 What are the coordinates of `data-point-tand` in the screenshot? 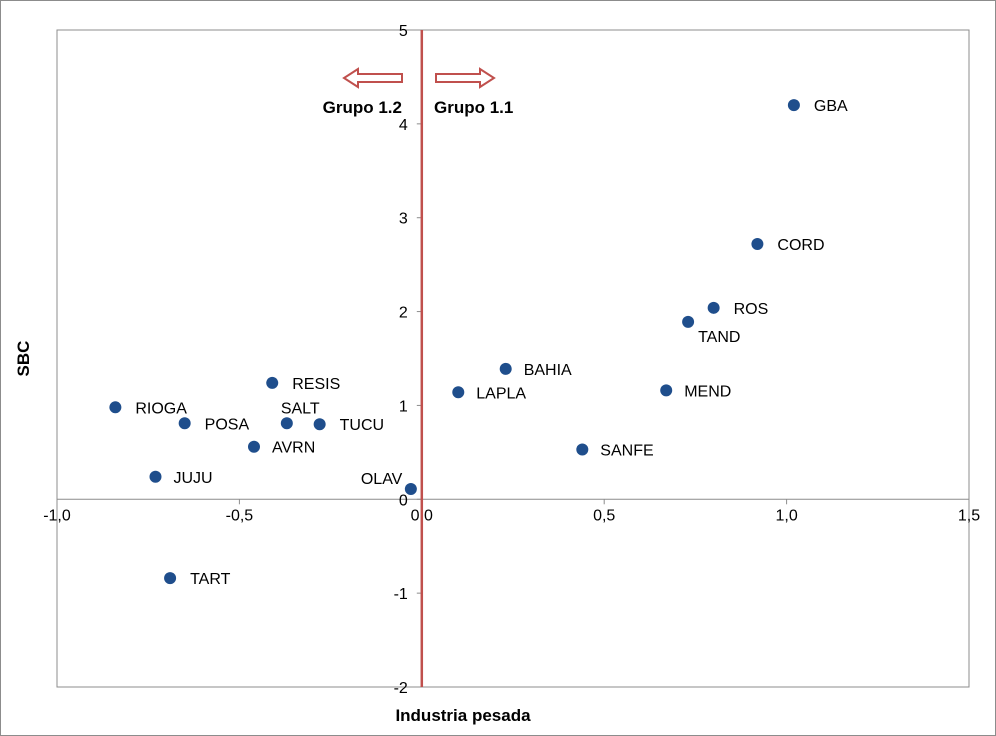 It's located at (688, 321).